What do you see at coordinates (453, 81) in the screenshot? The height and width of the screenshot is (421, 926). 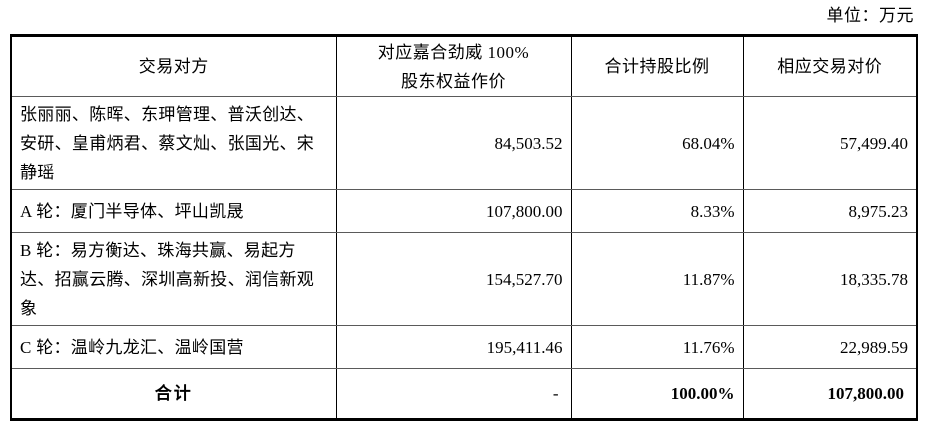 I see `column-header-equity-value-line2: 股东权益作价` at bounding box center [453, 81].